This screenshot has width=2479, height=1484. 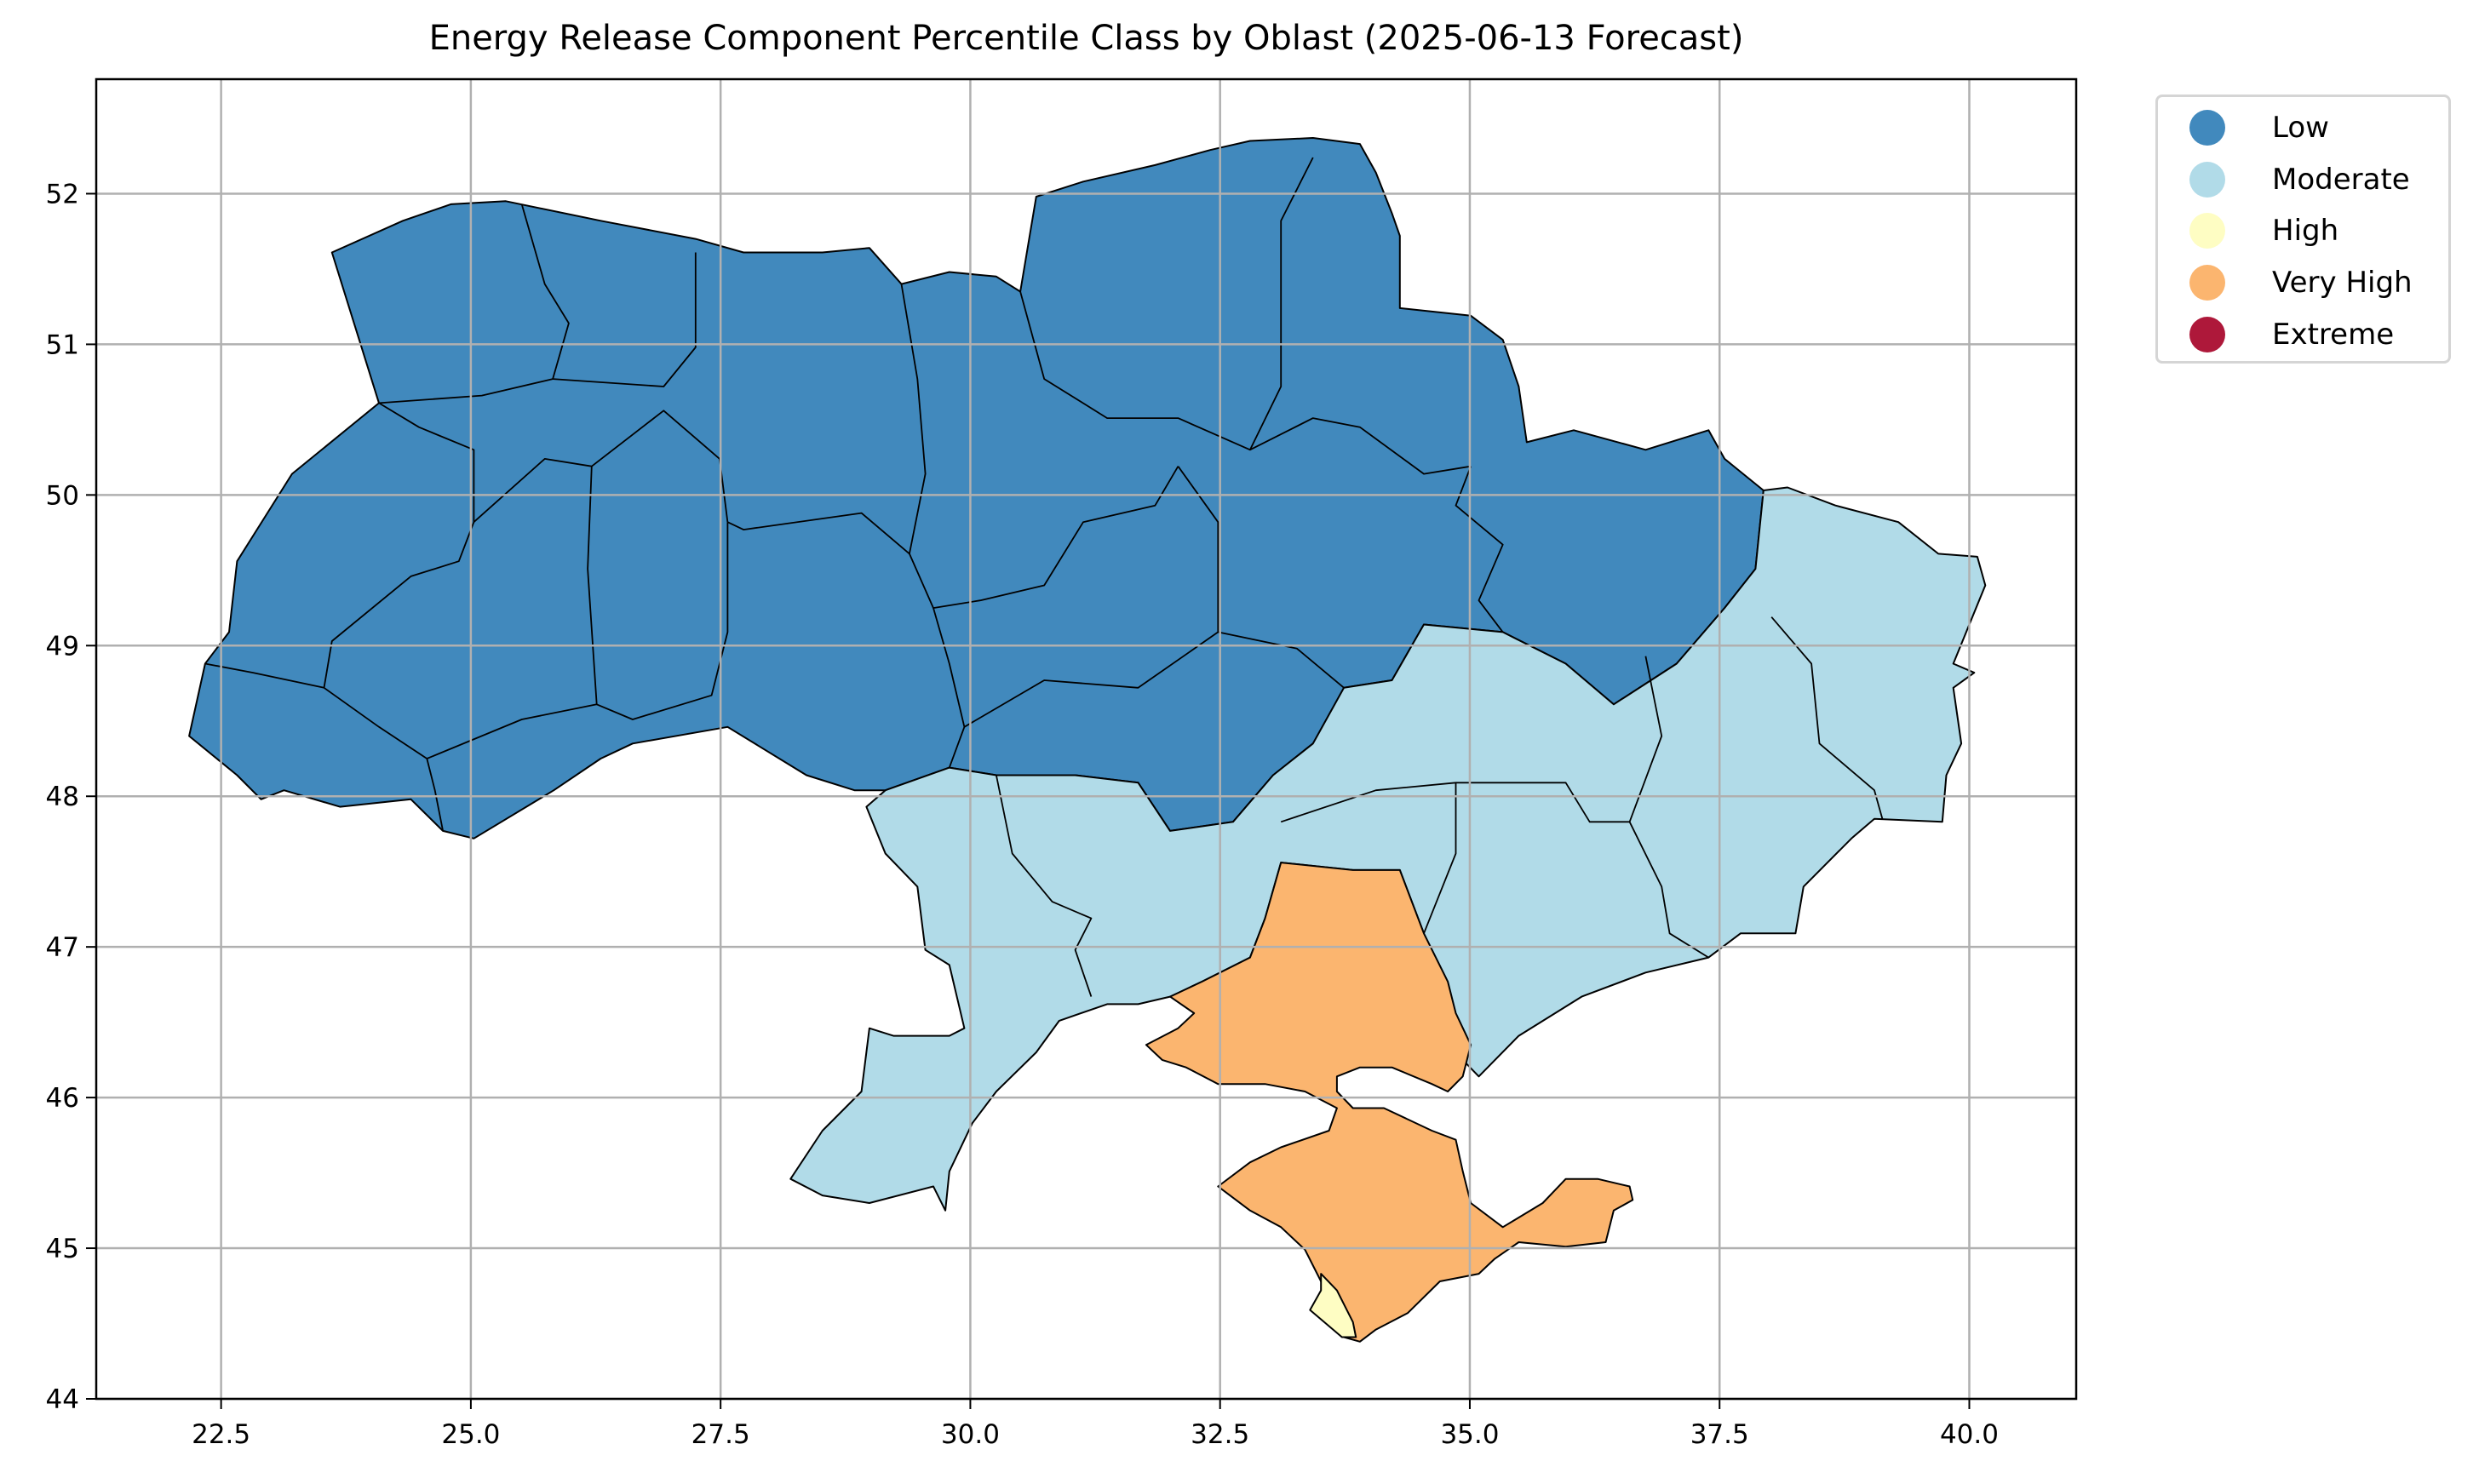 What do you see at coordinates (62, 797) in the screenshot?
I see `y-tick-label: 48` at bounding box center [62, 797].